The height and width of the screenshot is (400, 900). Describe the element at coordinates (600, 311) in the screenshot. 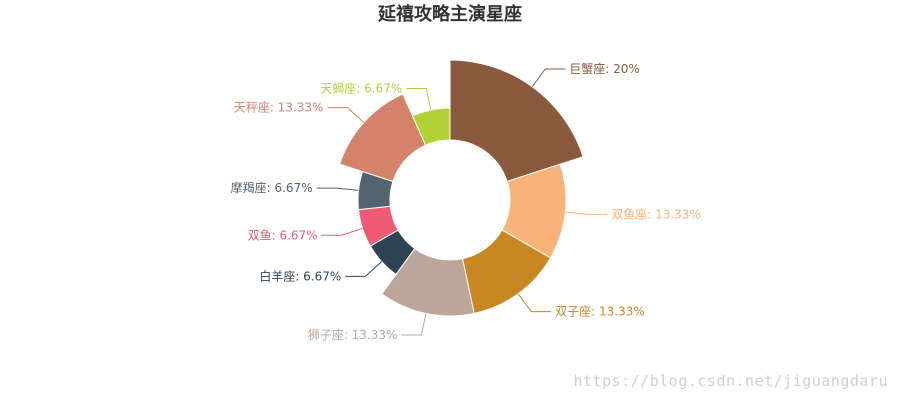

I see `slice-label-2: 双子座: 13.33%` at that location.